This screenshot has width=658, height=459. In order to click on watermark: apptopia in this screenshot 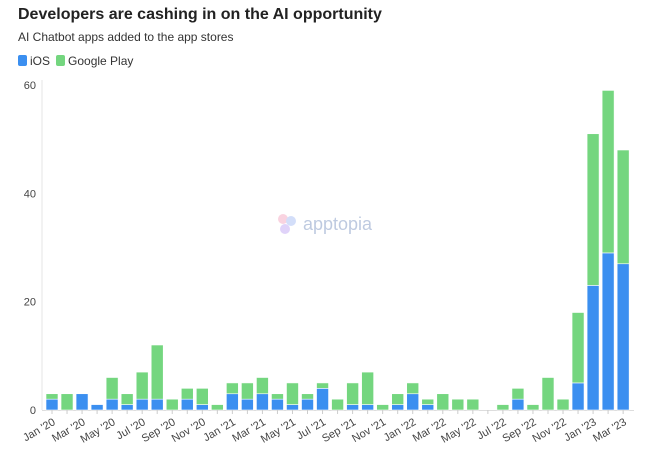, I will do `click(323, 224)`.